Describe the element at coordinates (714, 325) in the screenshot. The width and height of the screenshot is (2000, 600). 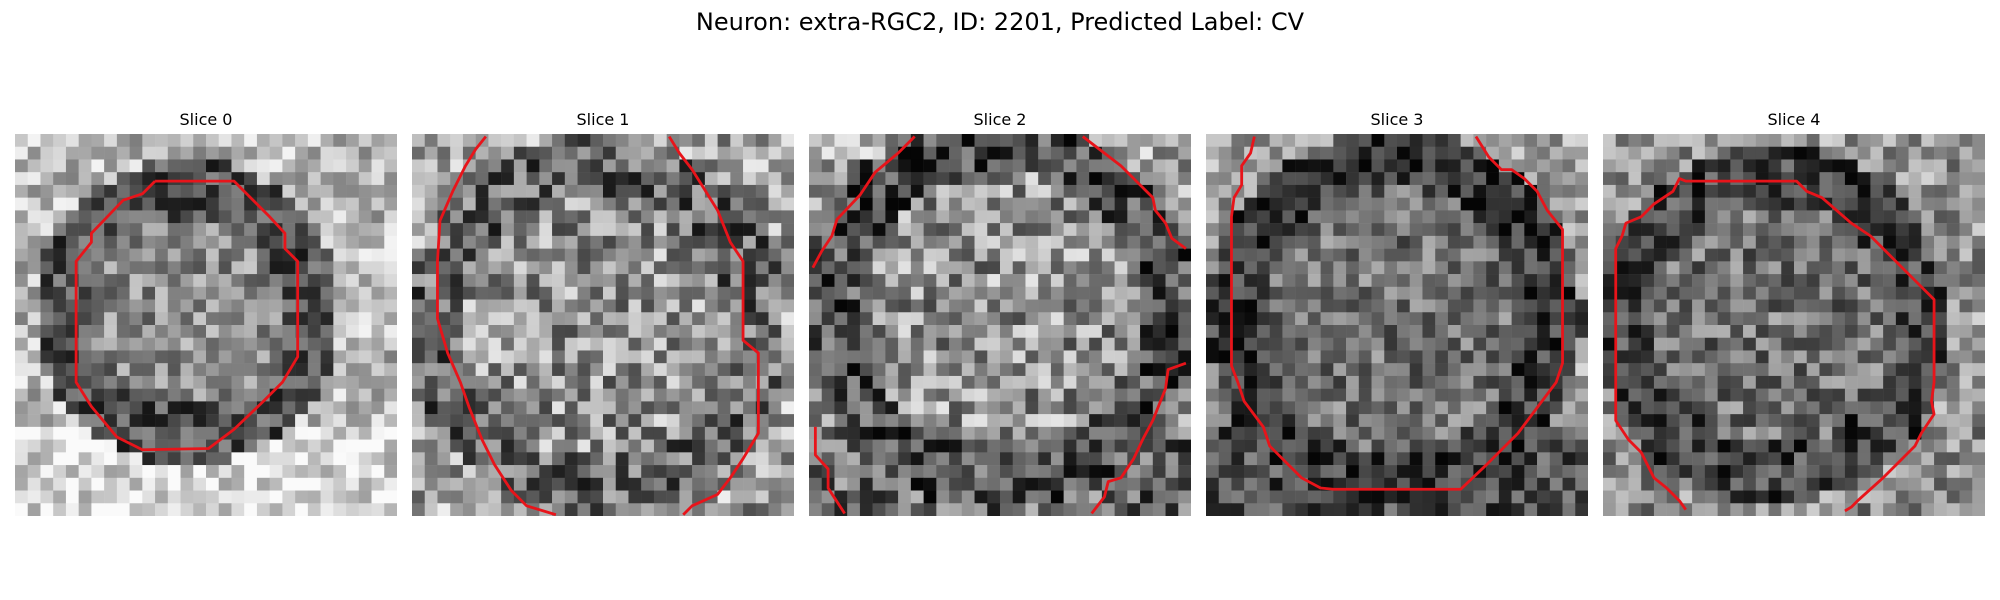
I see `slice-contour-1-right` at that location.